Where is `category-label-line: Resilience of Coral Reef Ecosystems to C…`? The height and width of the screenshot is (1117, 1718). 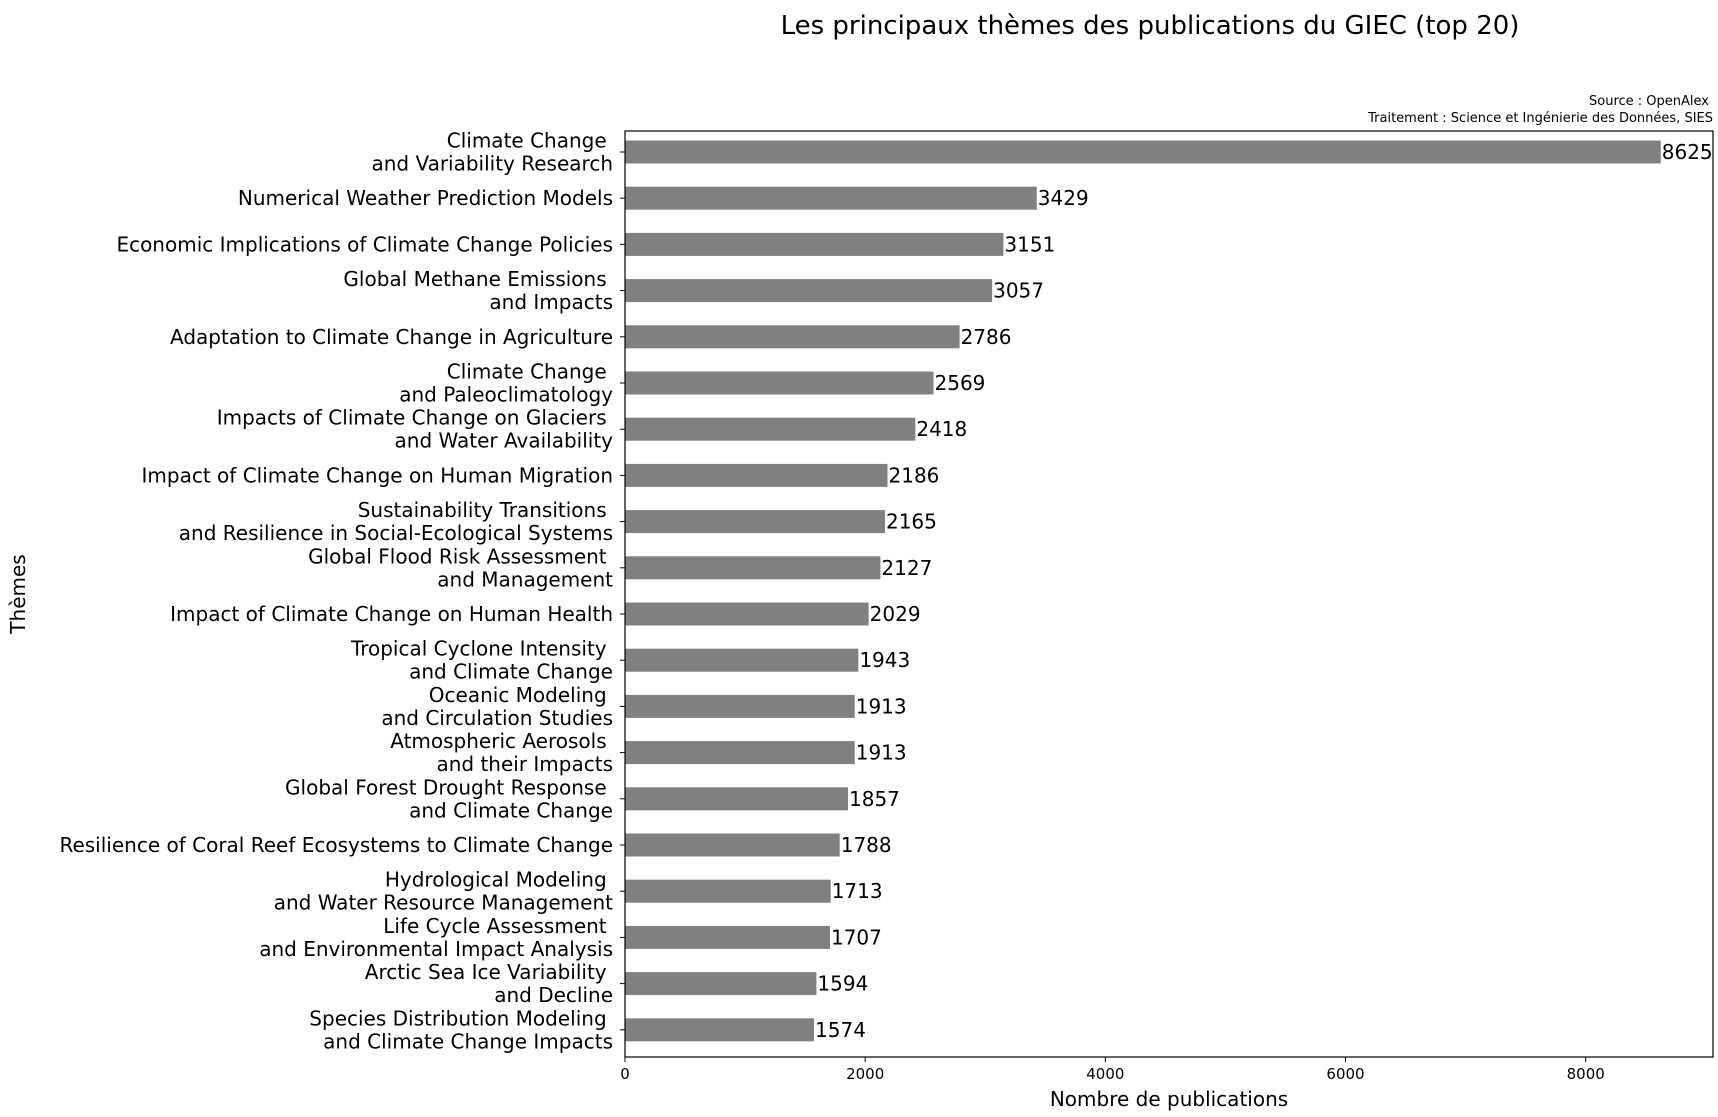 category-label-line: Resilience of Coral Reef Ecosystems to C… is located at coordinates (336, 845).